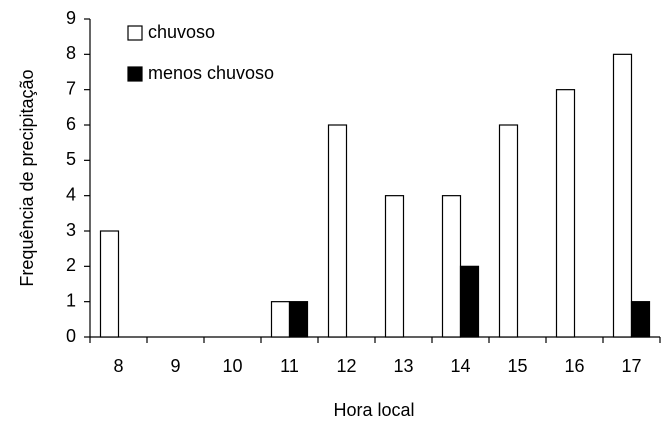  I want to click on legend-label: chuvoso, so click(181, 32).